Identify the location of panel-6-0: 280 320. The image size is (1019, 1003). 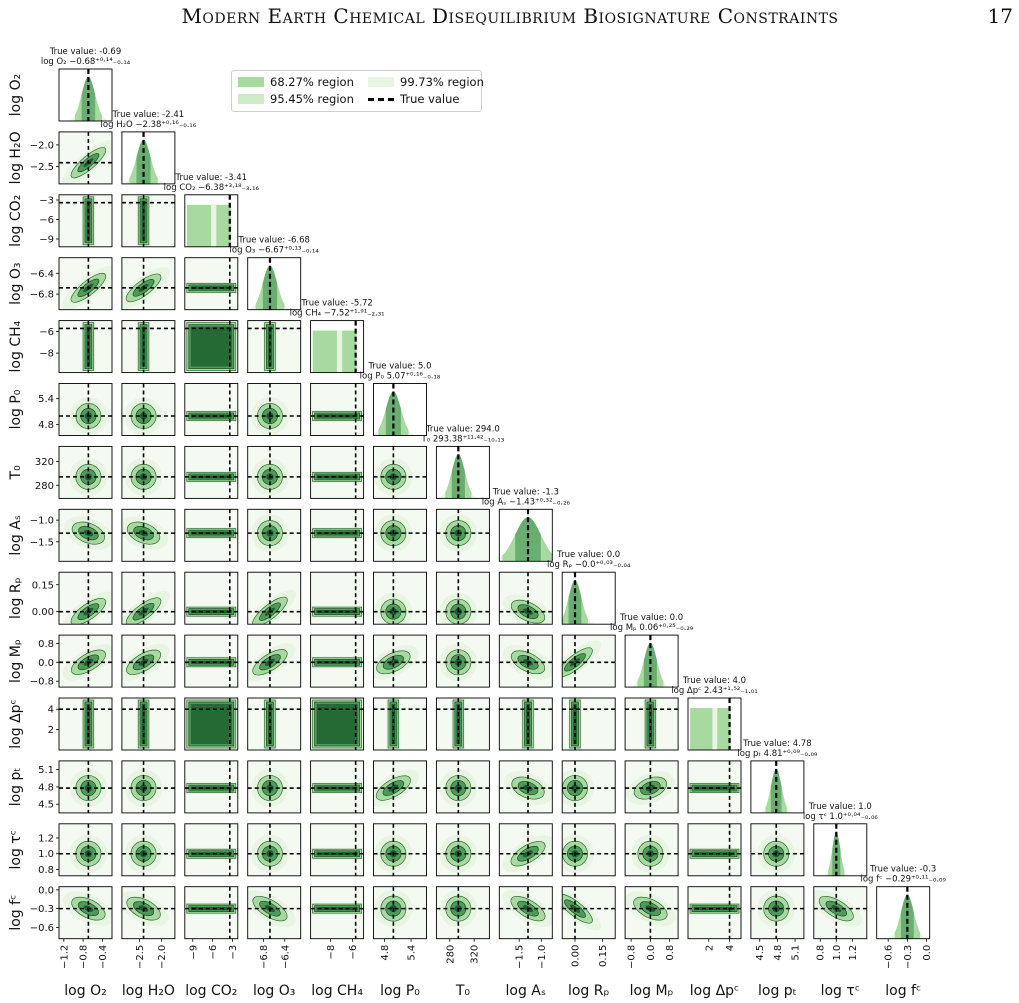
(74, 472).